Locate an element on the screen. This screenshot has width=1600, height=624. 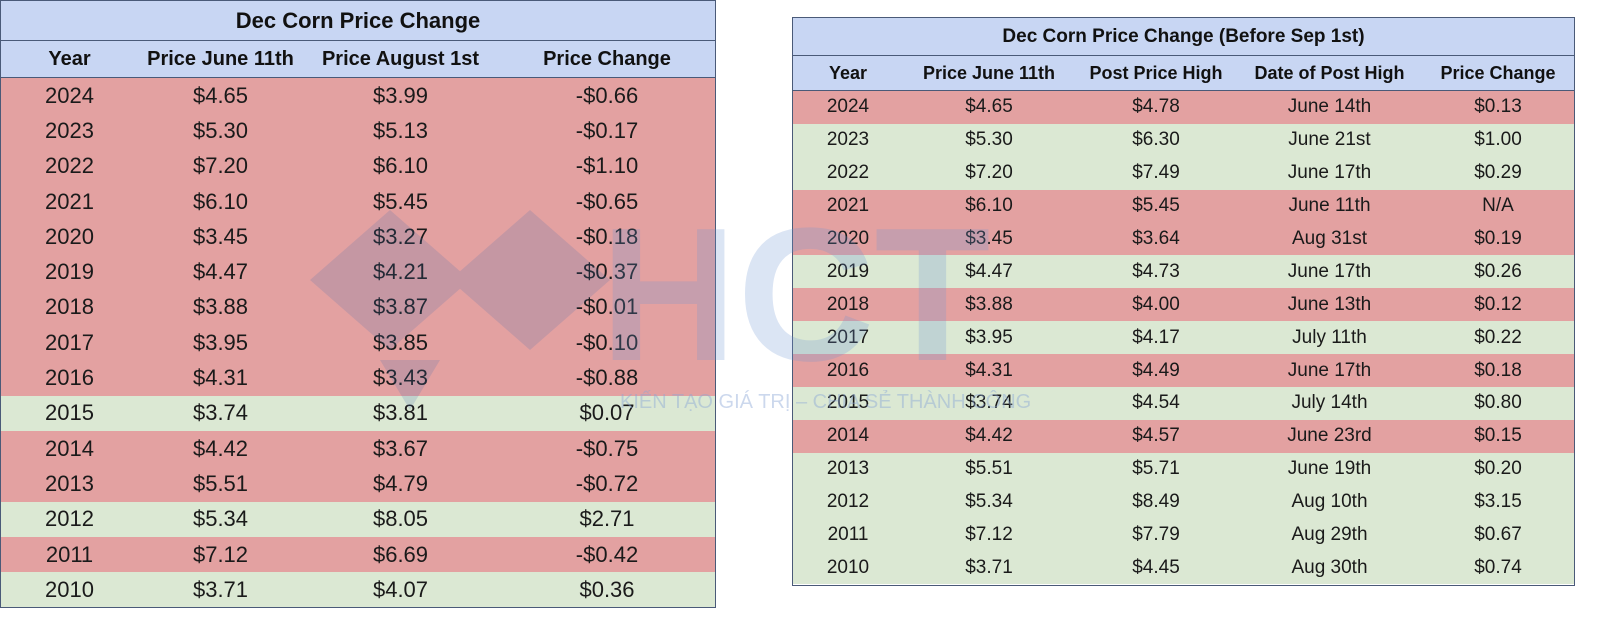
column-header: Date of Post High is located at coordinates (1329, 72).